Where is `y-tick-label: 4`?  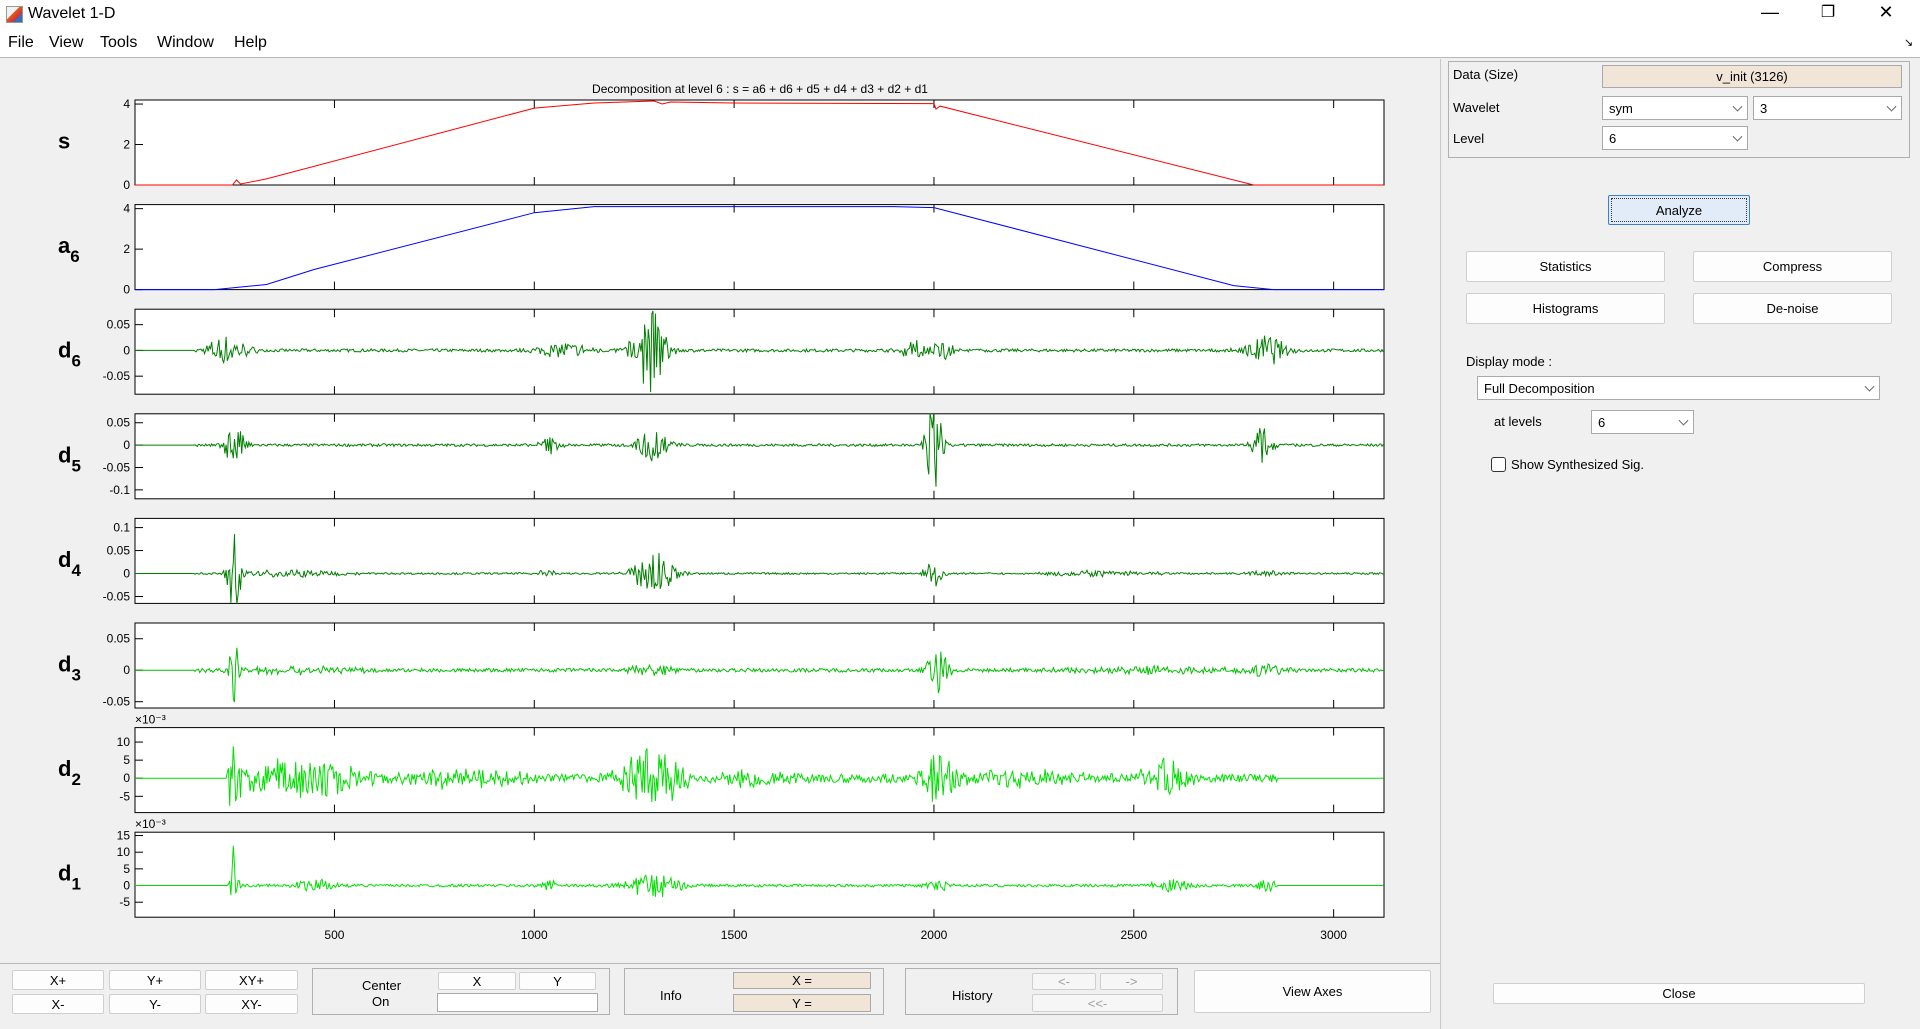 y-tick-label: 4 is located at coordinates (126, 209).